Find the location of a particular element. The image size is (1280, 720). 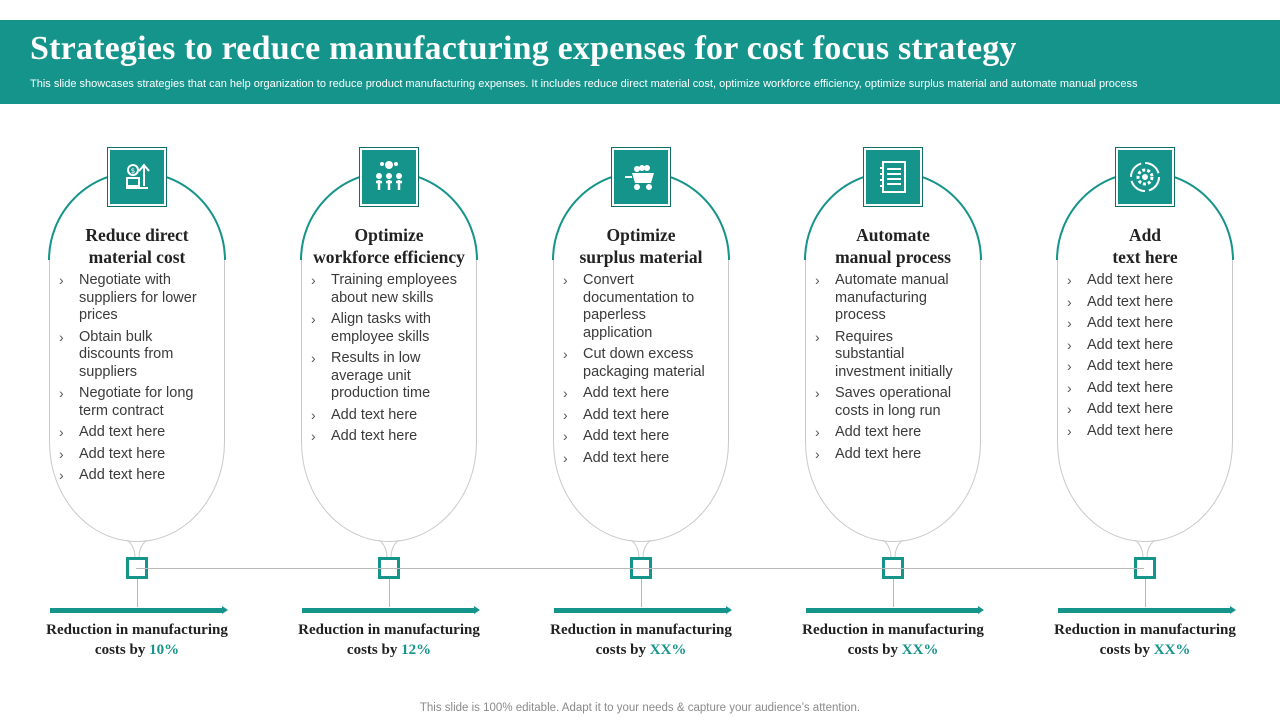

strategy-title-line: Reduce direct is located at coordinates (137, 235).